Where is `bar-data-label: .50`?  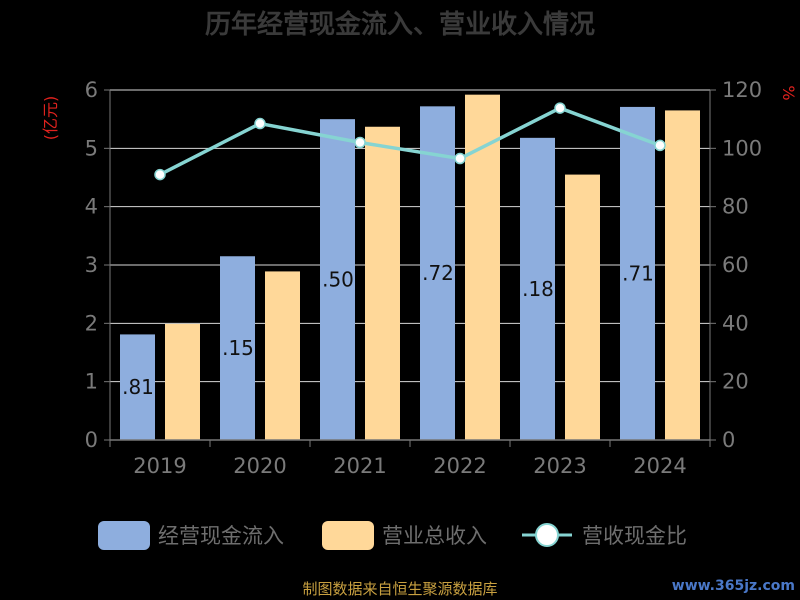
bar-data-label: .50 is located at coordinates (338, 280).